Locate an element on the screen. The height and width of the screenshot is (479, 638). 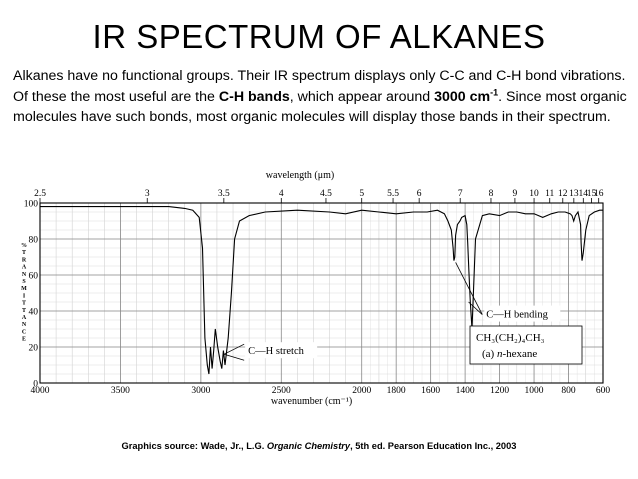
top-tick-label: 11 is located at coordinates (549, 194).